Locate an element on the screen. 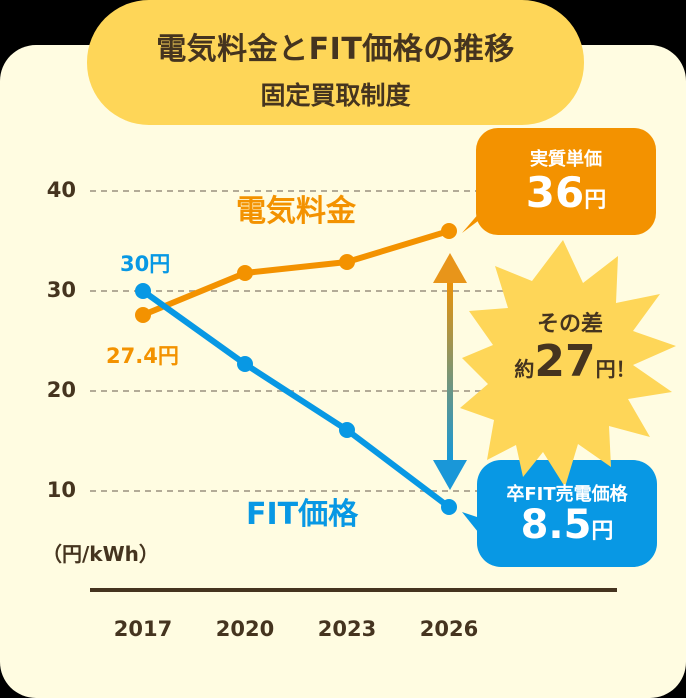  fit-callout-title: 卒FIT売電価格 is located at coordinates (567, 494).